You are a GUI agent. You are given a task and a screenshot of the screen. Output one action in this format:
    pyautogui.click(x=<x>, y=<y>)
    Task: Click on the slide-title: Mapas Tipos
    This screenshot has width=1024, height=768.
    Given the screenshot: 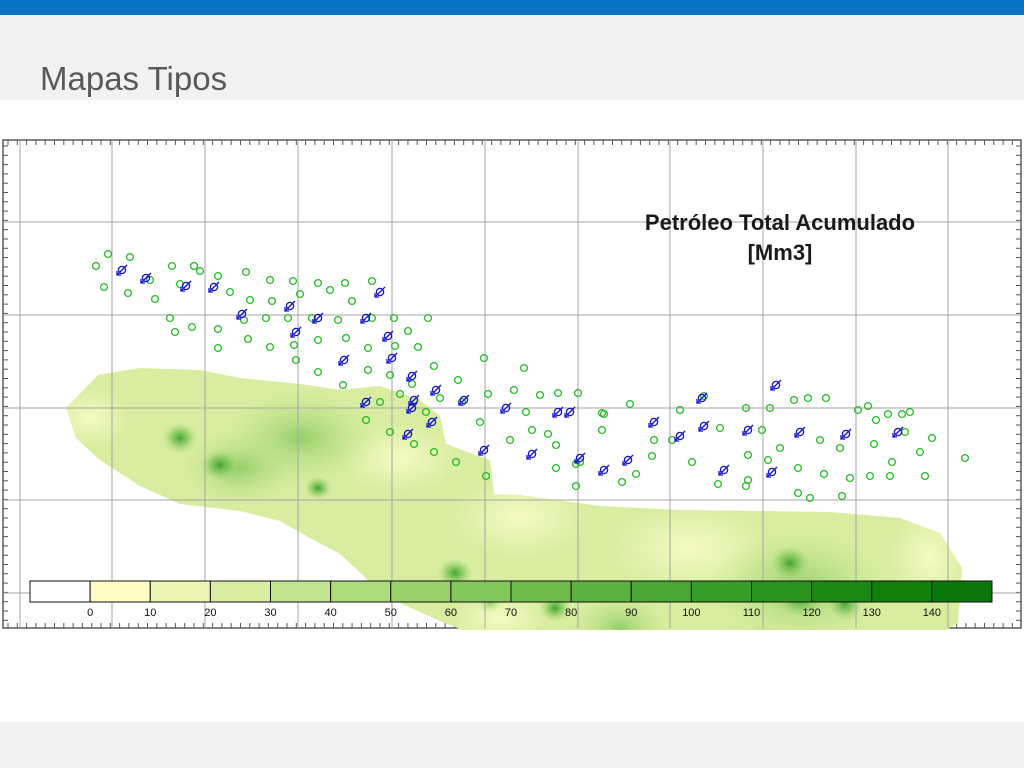 What is the action you would take?
    pyautogui.click(x=134, y=78)
    